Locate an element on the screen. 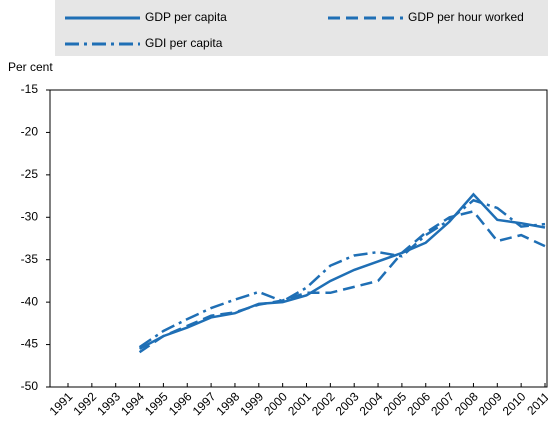 Image resolution: width=548 pixels, height=422 pixels. x-tick-label: 2010 is located at coordinates (514, 403).